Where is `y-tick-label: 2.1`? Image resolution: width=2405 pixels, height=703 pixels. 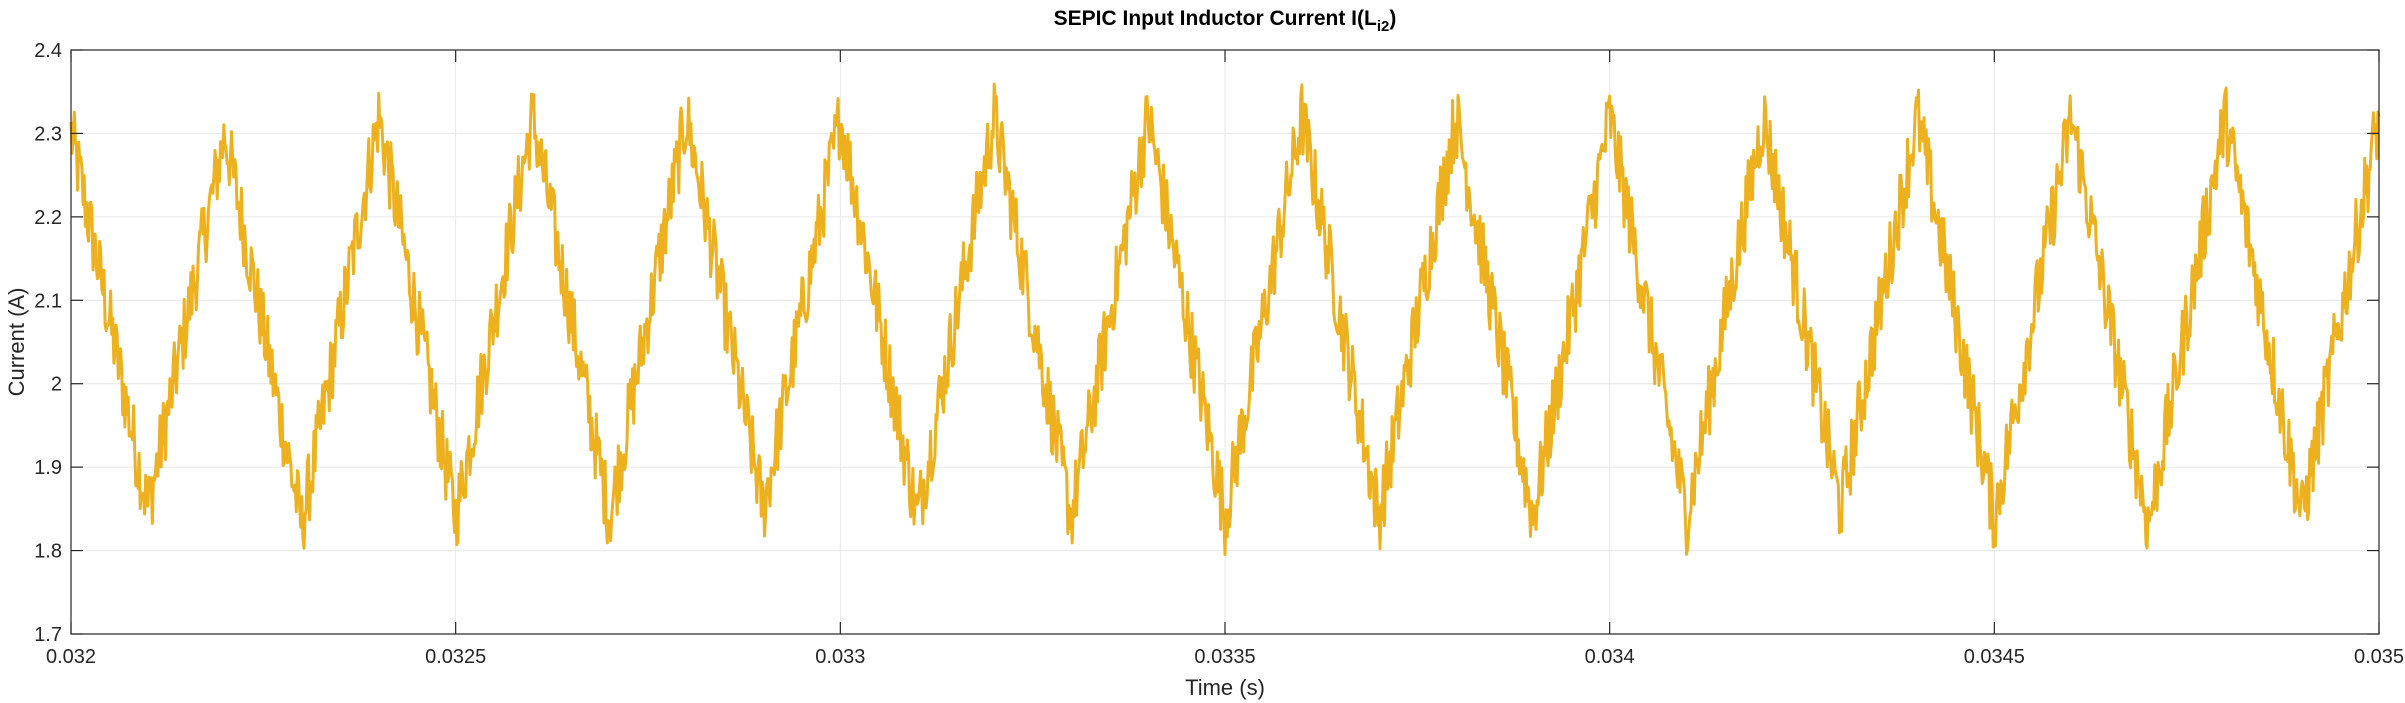
y-tick-label: 2.1 is located at coordinates (48, 301).